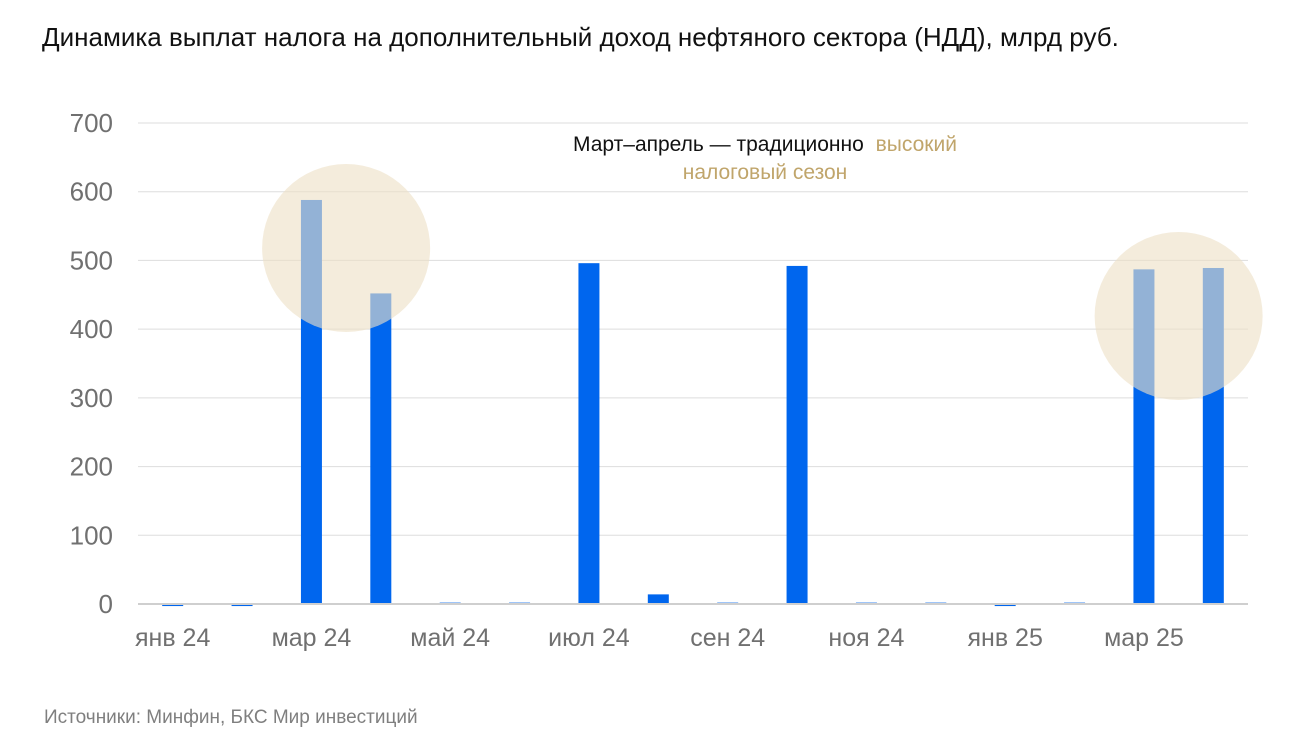 This screenshot has width=1315, height=753. I want to click on annotation-line-1: Март–апрель — традиционно высокий, so click(765, 144).